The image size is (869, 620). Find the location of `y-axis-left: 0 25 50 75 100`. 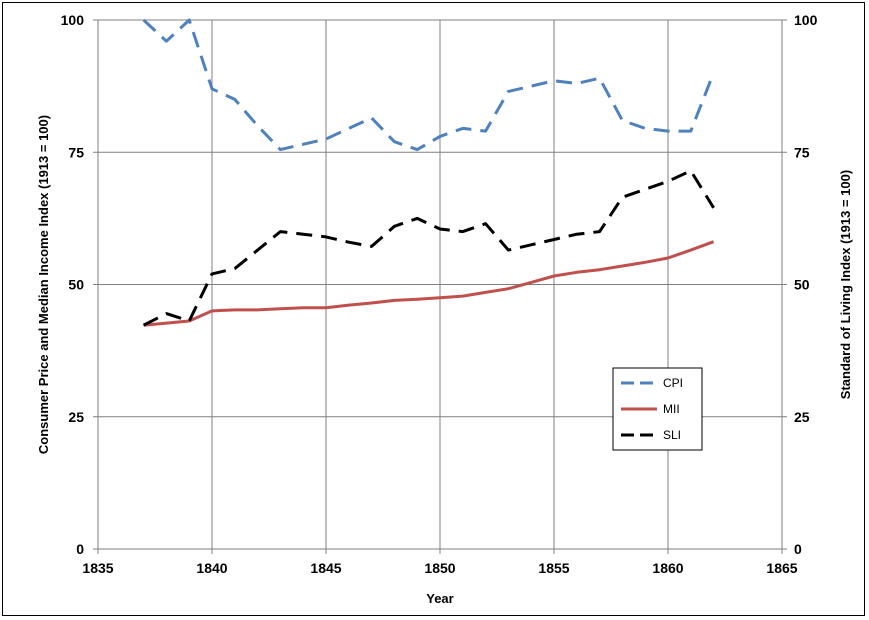

y-axis-left: 0 25 50 75 100 is located at coordinates (79, 284).